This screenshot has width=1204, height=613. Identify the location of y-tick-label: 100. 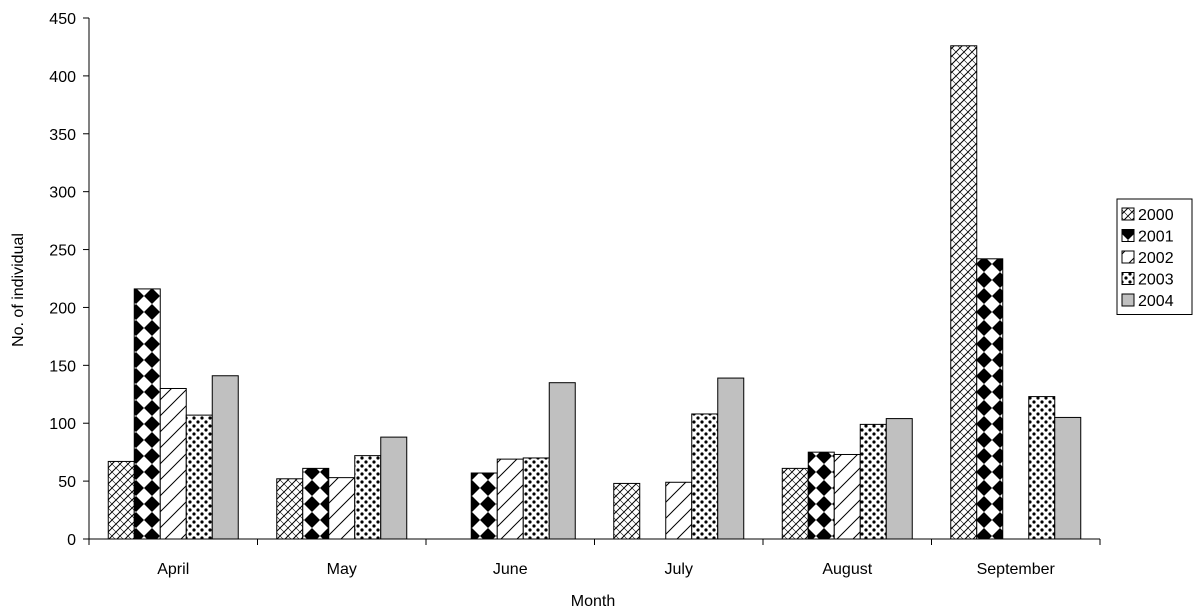
(62, 424).